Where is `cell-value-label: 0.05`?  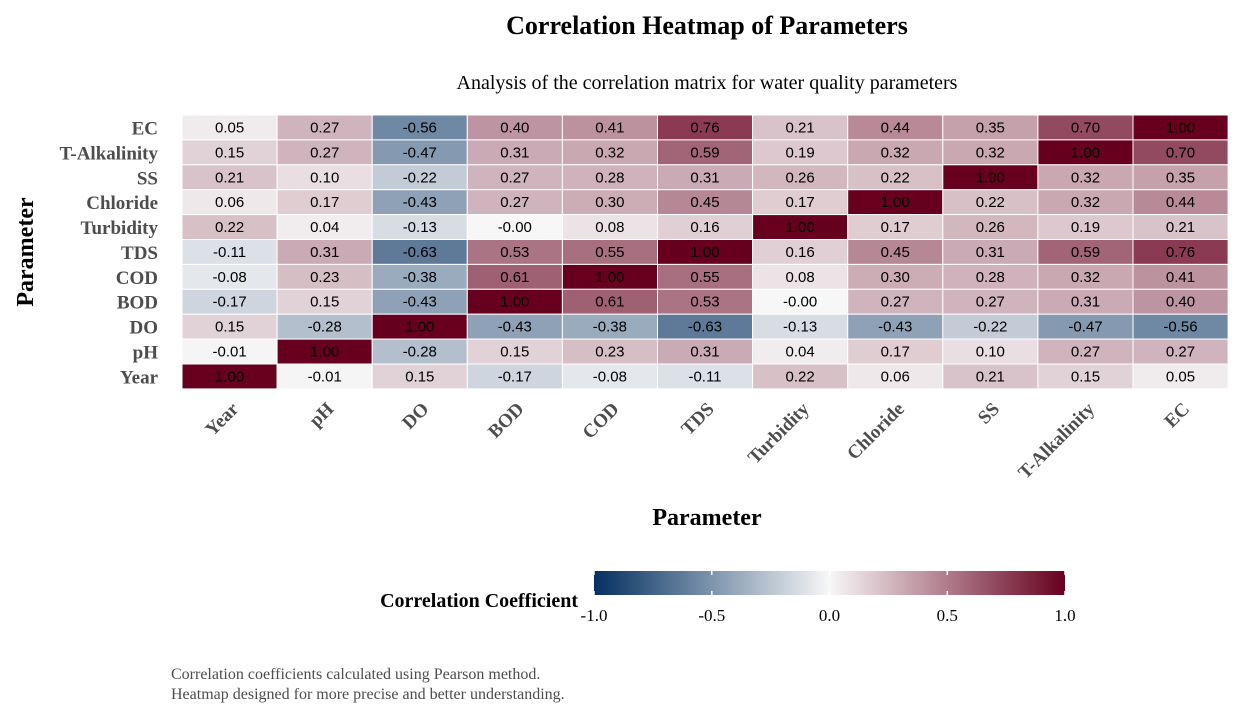
cell-value-label: 0.05 is located at coordinates (1180, 376).